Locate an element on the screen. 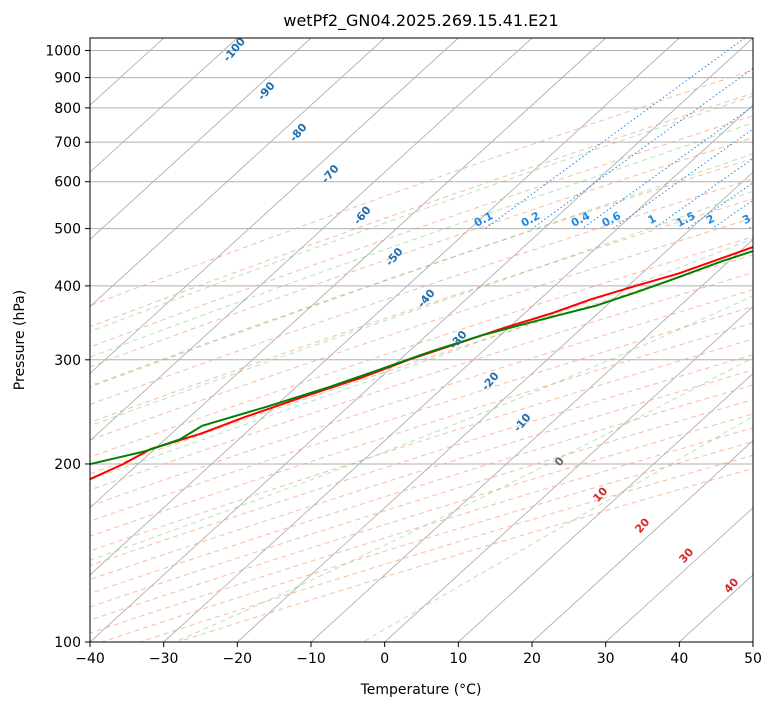 Image resolution: width=775 pixels, height=708 pixels. x-tick-label: 0 is located at coordinates (384, 659).